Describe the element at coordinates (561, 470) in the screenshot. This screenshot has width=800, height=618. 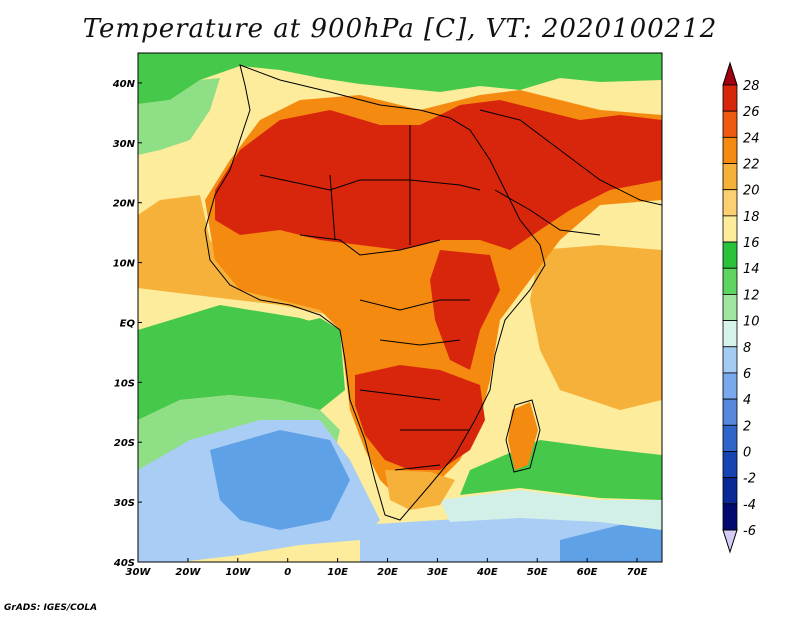
I see `indian-ocean-green` at that location.